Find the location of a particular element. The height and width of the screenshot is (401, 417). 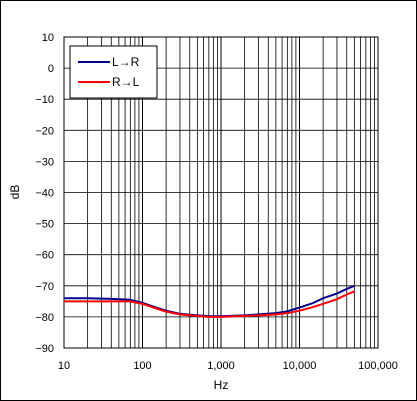

series-layer is located at coordinates (209, 301).